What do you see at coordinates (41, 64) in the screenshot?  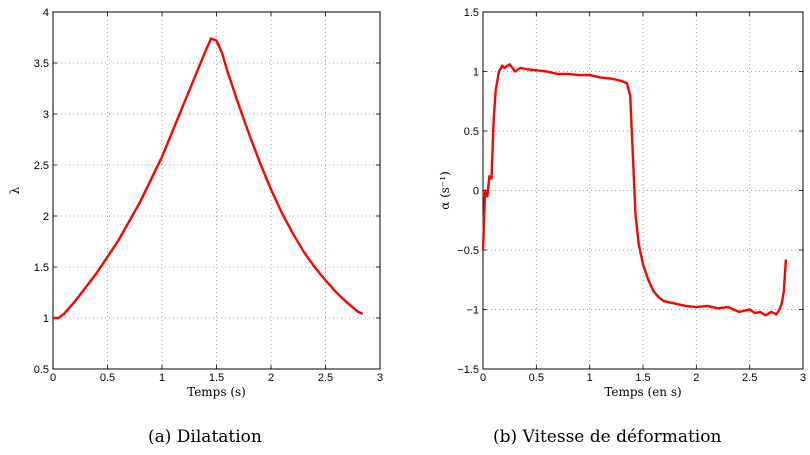 I see `y-tick-label: 3.5` at bounding box center [41, 64].